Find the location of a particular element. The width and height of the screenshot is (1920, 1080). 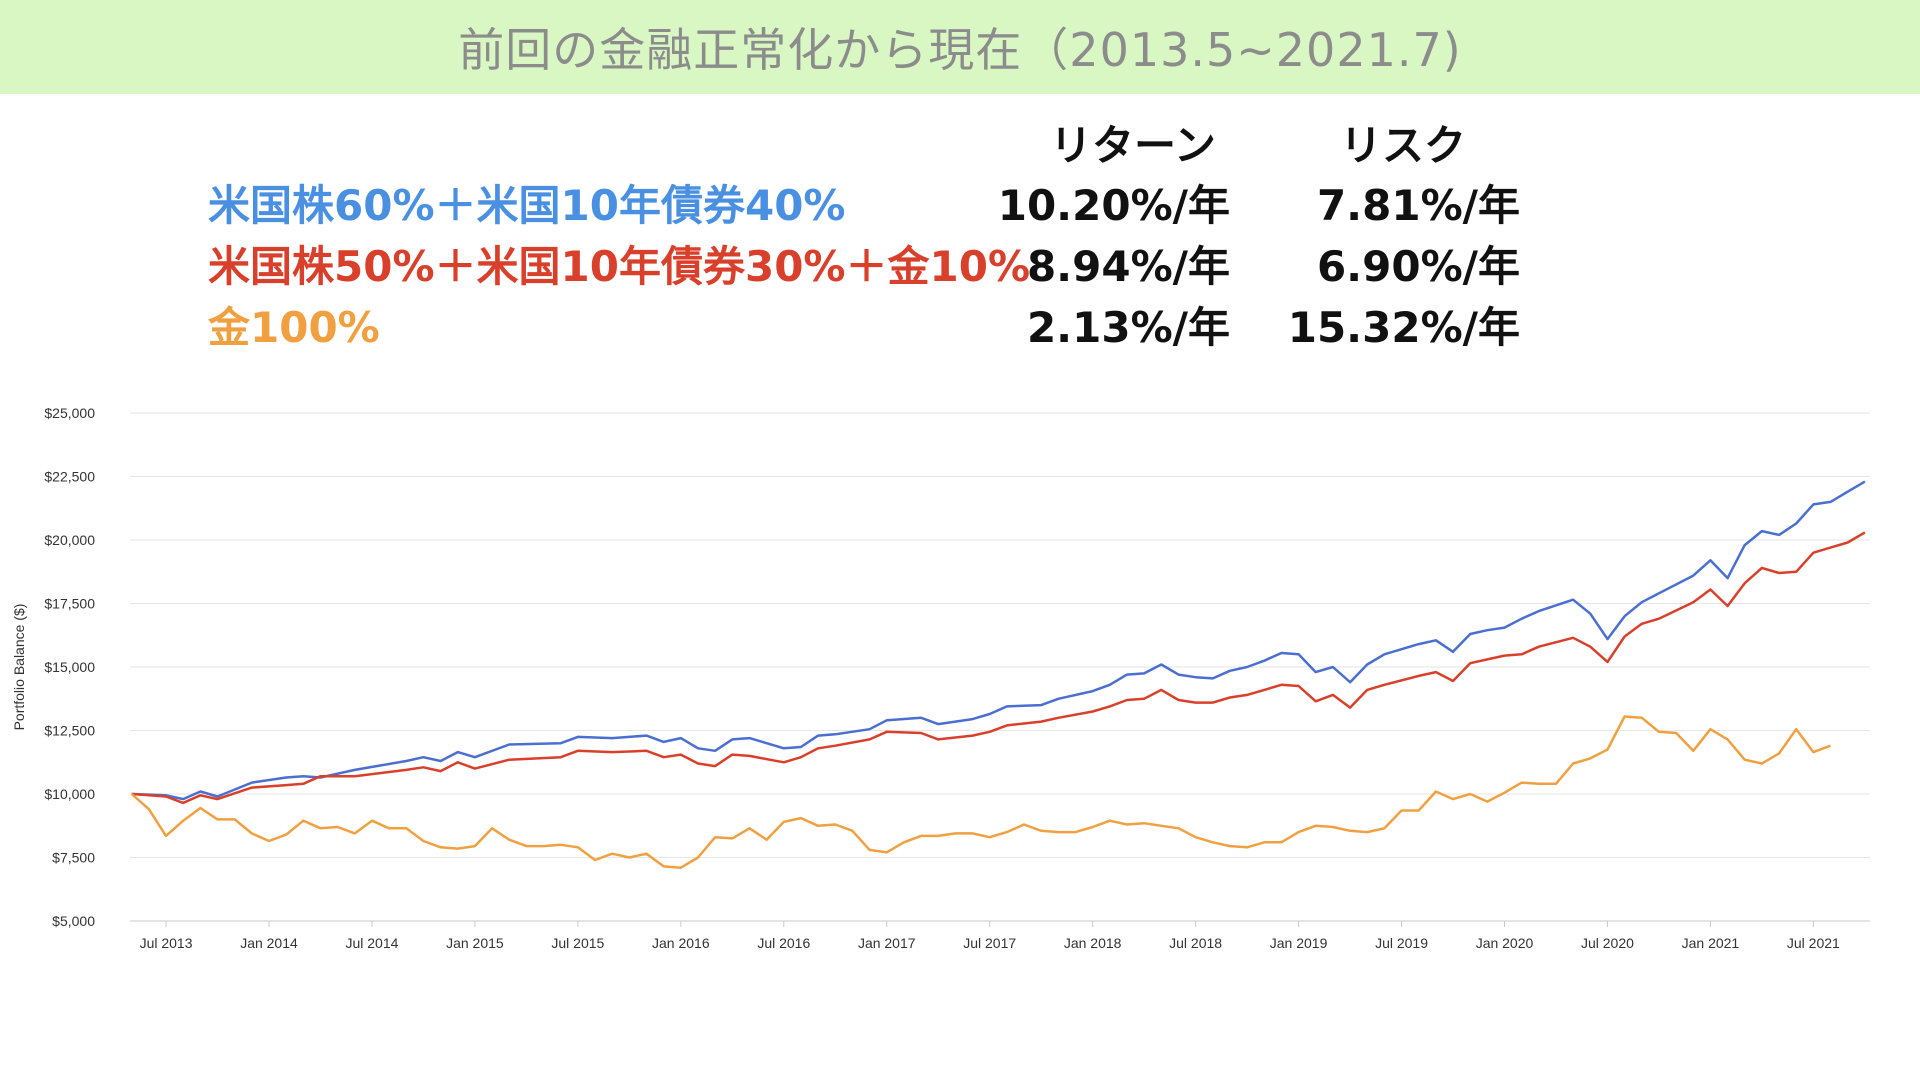

portfolio-return-1: 10.20%/年 is located at coordinates (1113, 205).